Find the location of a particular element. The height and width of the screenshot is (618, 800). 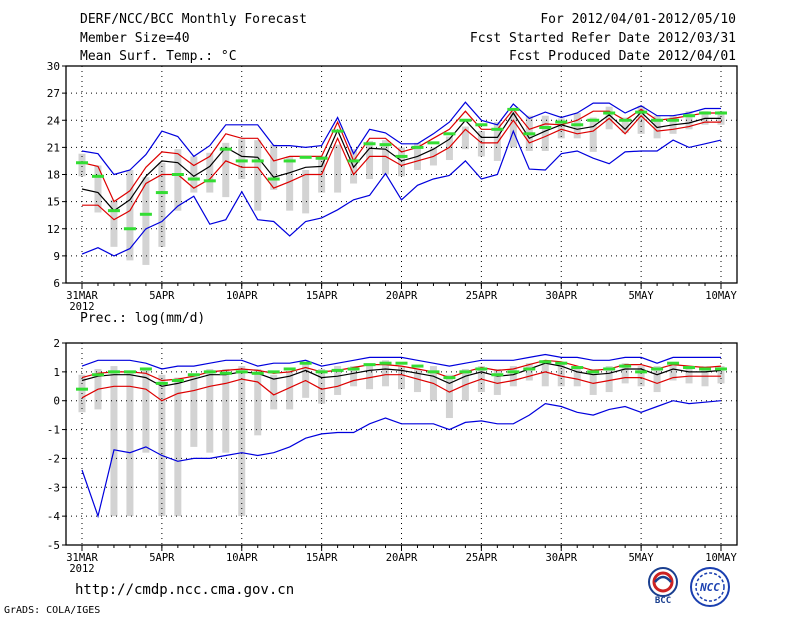

y-tick-label: -5 is located at coordinates (53, 545).